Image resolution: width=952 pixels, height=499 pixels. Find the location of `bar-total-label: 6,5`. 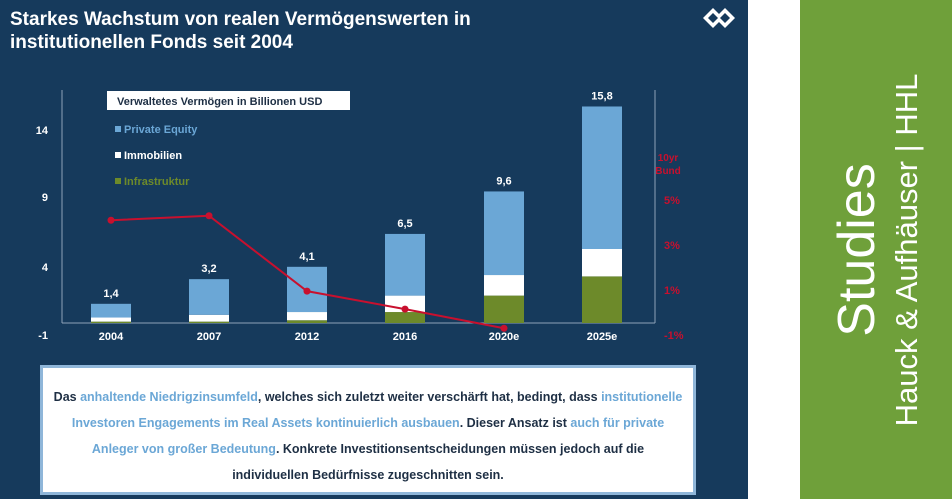

bar-total-label: 6,5 is located at coordinates (404, 224).